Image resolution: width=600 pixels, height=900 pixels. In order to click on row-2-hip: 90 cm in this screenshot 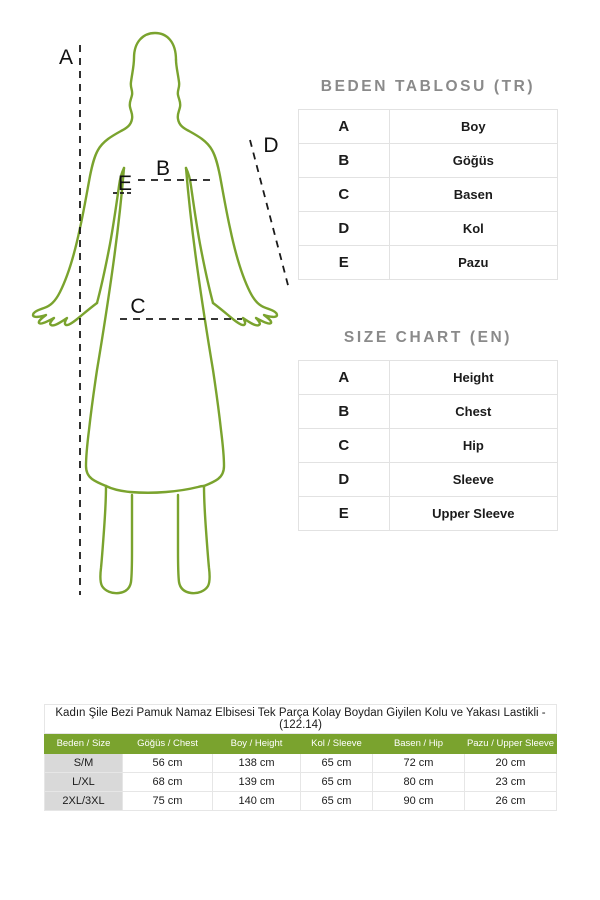, I will do `click(418, 801)`.